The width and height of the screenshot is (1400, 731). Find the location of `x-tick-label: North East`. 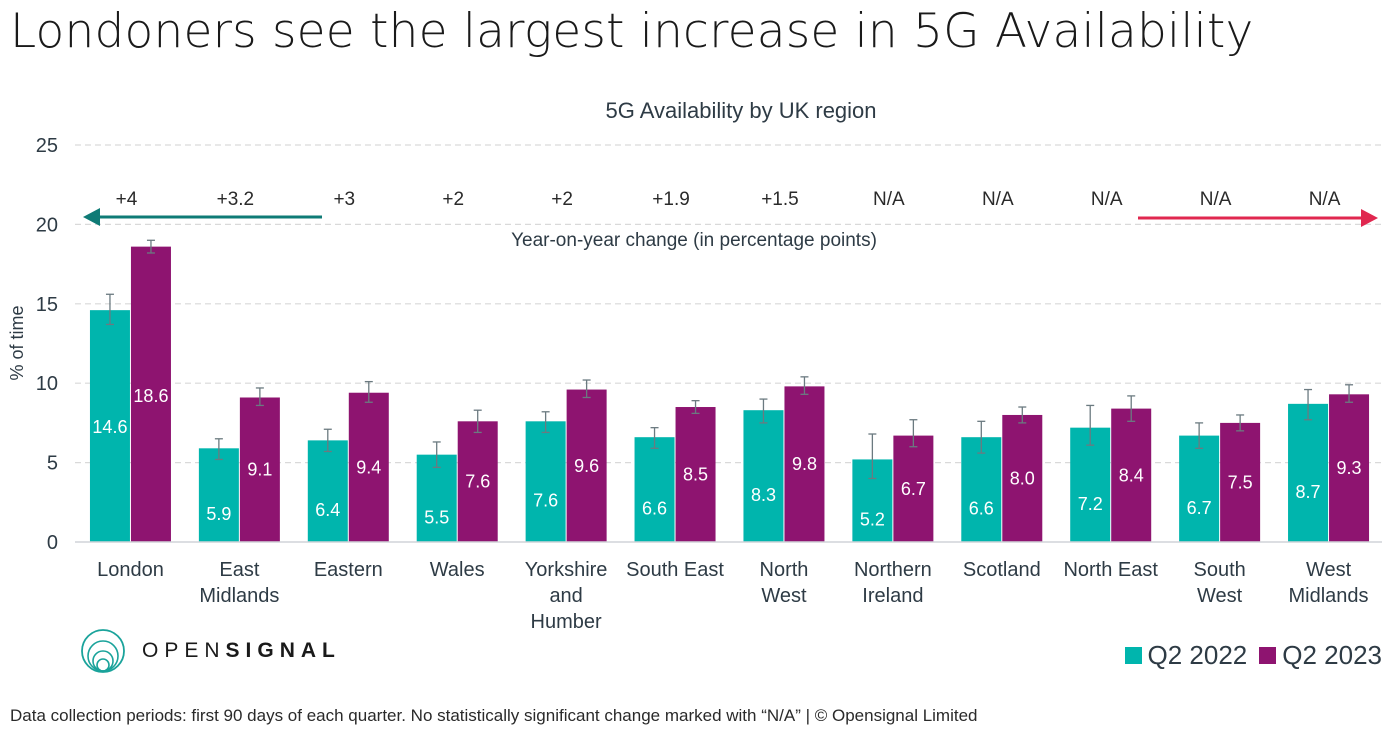

x-tick-label: North East is located at coordinates (1110, 570).